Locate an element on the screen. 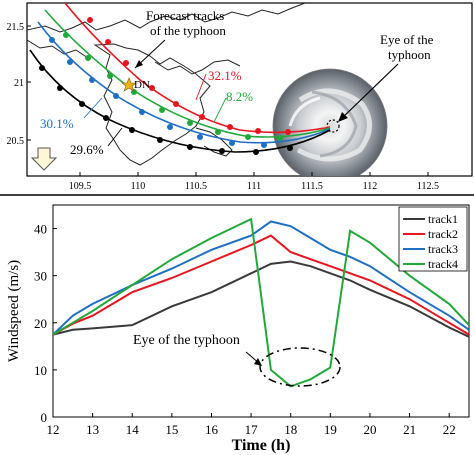  x-axis: 12 13 14 15 16 17 18 19 20 21 22 is located at coordinates (251, 425).